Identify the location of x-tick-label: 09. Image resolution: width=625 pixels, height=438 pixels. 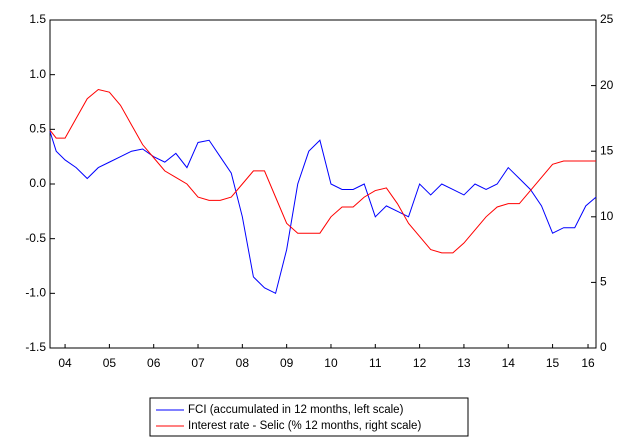
(287, 363).